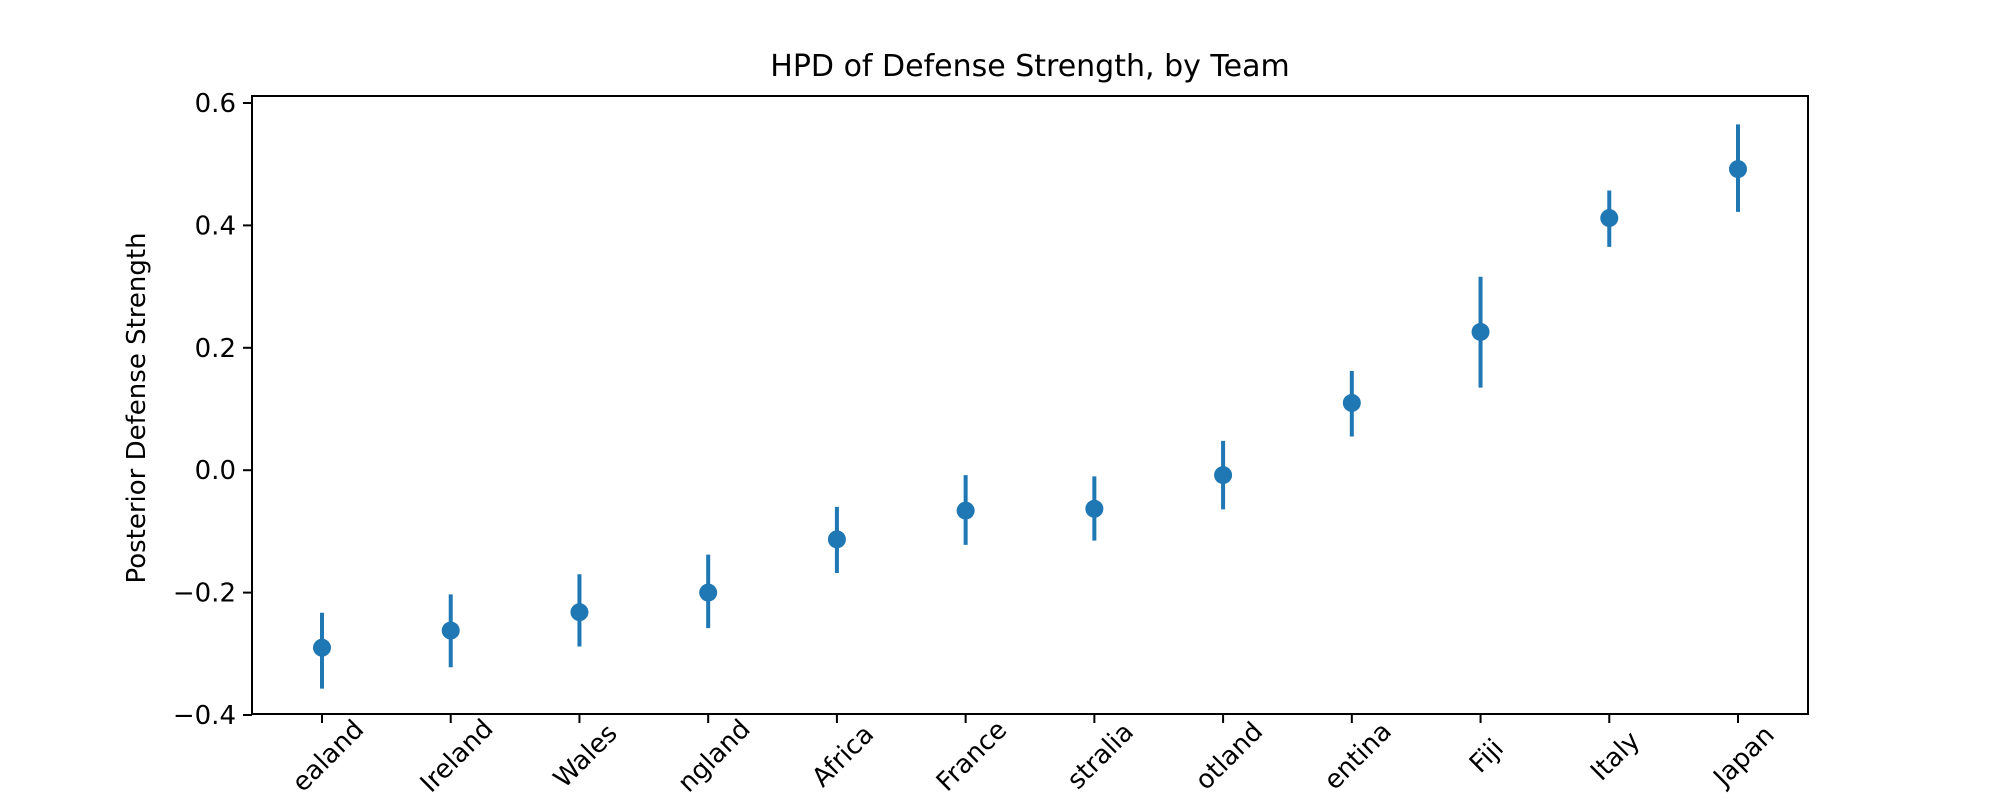  I want to click on y-tick-label: 0.6, so click(215, 104).